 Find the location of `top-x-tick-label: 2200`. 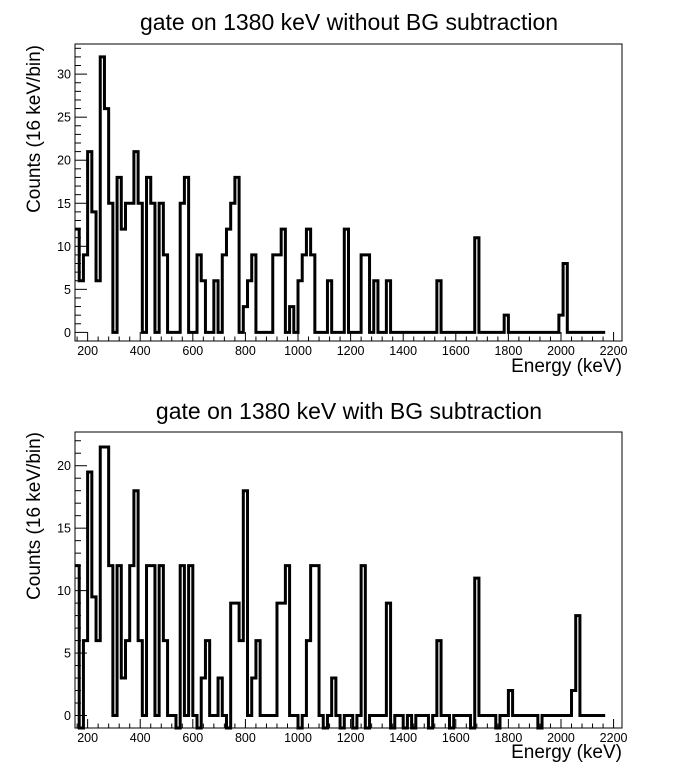

top-x-tick-label: 2200 is located at coordinates (614, 351).